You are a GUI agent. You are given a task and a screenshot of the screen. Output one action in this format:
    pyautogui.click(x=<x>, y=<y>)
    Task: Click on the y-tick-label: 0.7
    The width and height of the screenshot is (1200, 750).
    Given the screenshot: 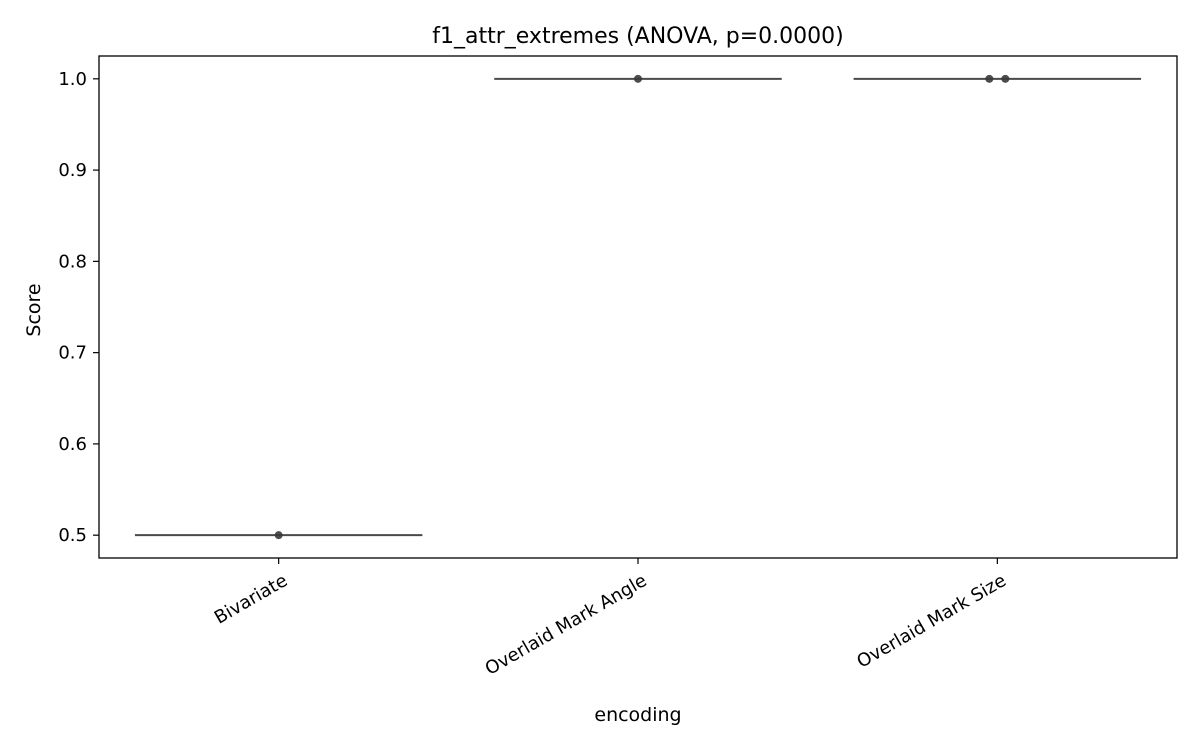 What is the action you would take?
    pyautogui.click(x=72, y=353)
    